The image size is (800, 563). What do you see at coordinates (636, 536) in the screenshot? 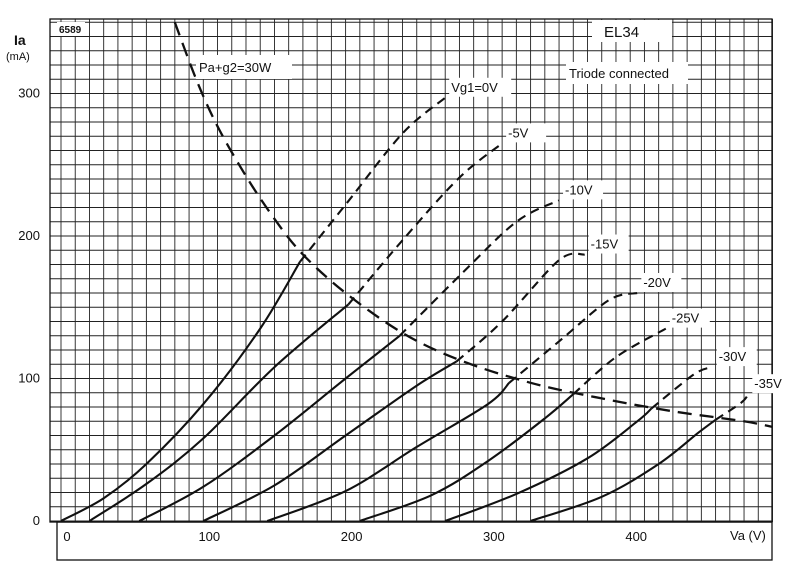
I see `x-tick-label: 400` at bounding box center [636, 536].